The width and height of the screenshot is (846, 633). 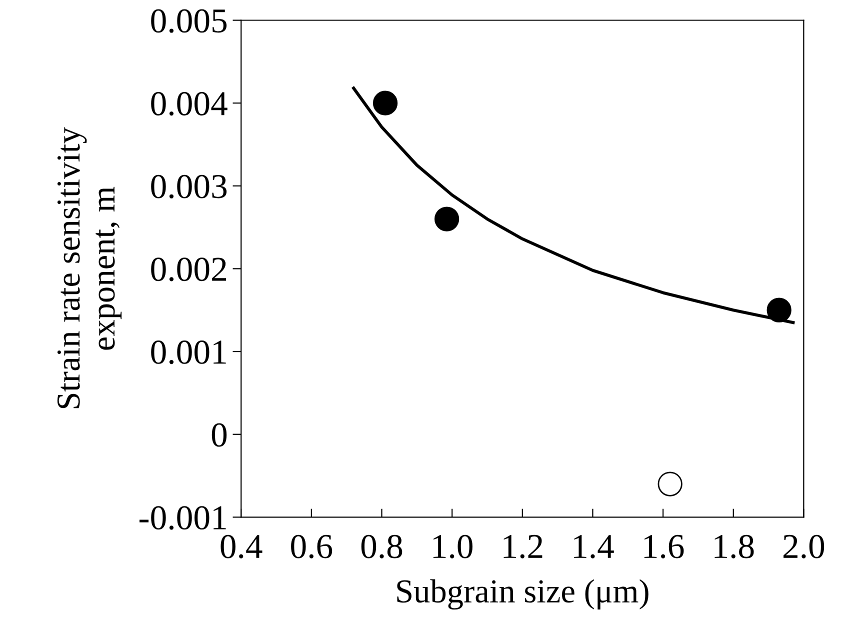 I want to click on y-axis-title: Strain rate sensitivity exponent, m, so click(x=89, y=267).